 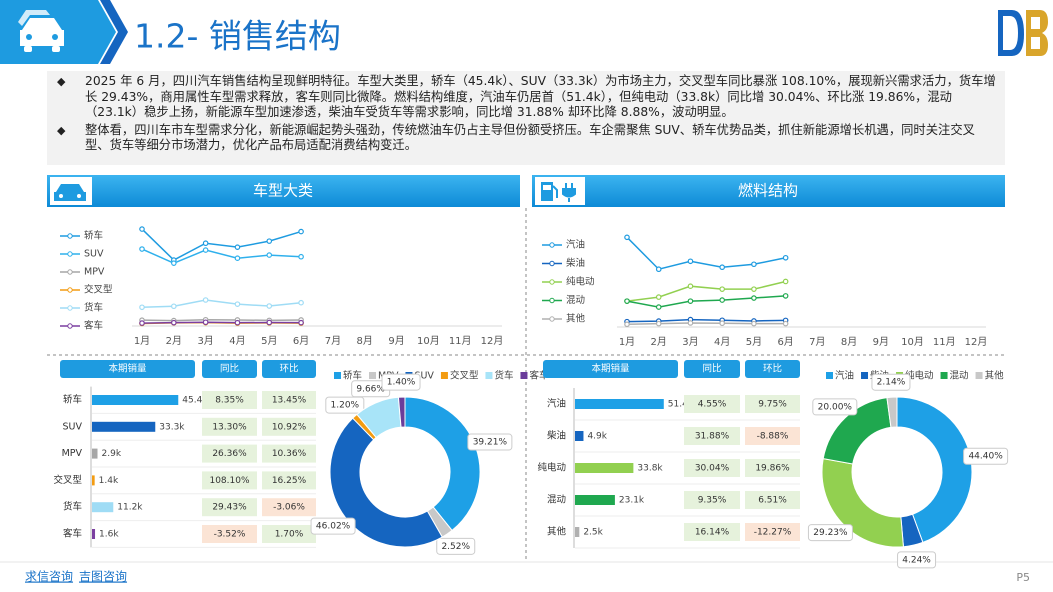 I want to click on bar-value-label: 33.8k, so click(x=650, y=469).